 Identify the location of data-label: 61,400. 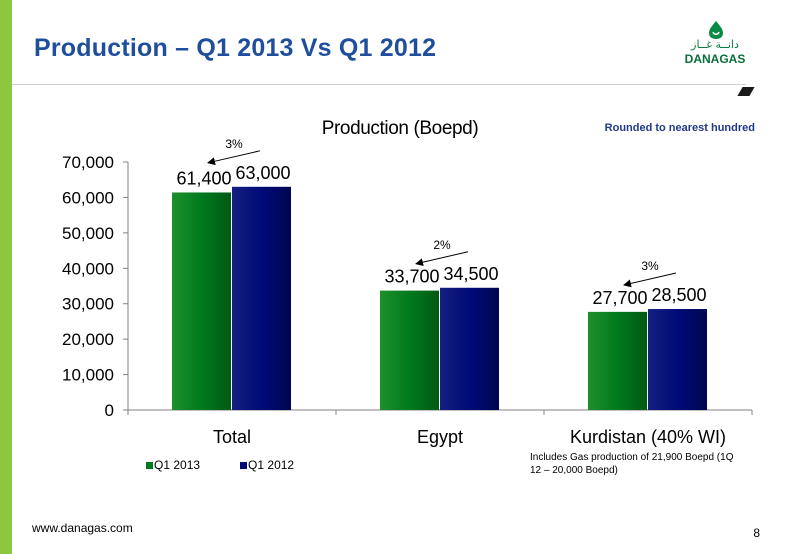
(203, 178).